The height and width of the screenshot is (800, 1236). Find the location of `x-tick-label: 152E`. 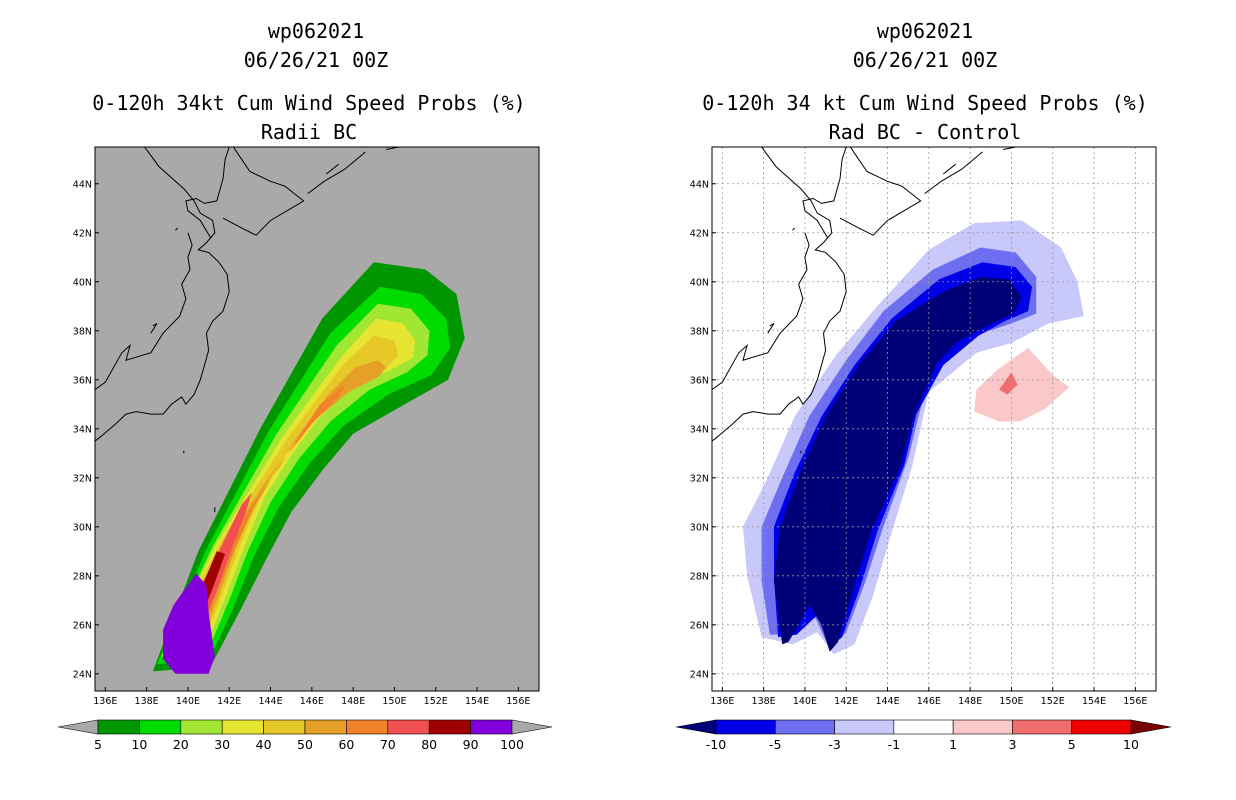

x-tick-label: 152E is located at coordinates (1053, 701).